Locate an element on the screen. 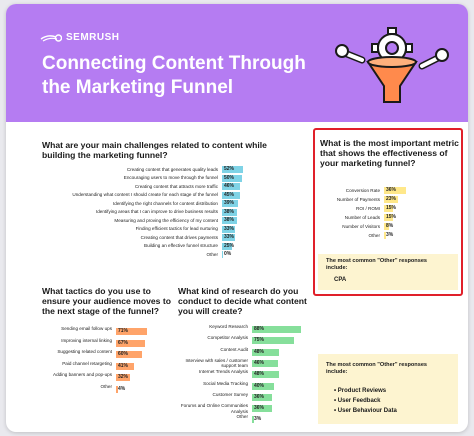  bar-value-label: 4% is located at coordinates (122, 388).